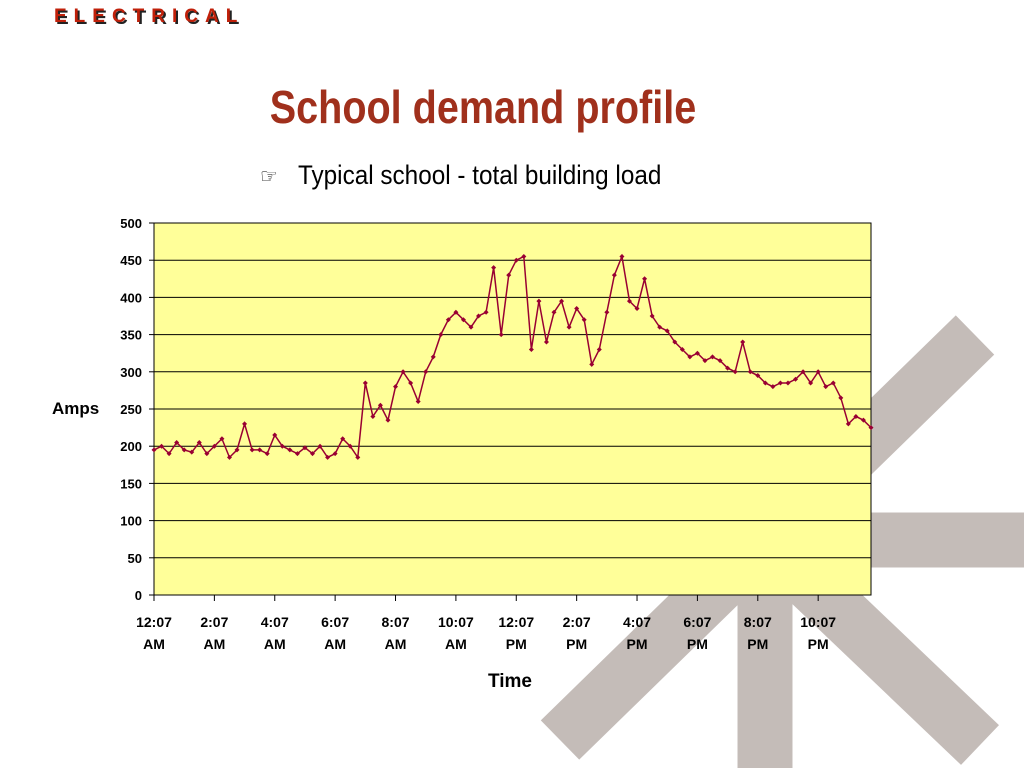 The image size is (1024, 768). What do you see at coordinates (274, 633) in the screenshot?
I see `x-tick-label: 4:07 AM` at bounding box center [274, 633].